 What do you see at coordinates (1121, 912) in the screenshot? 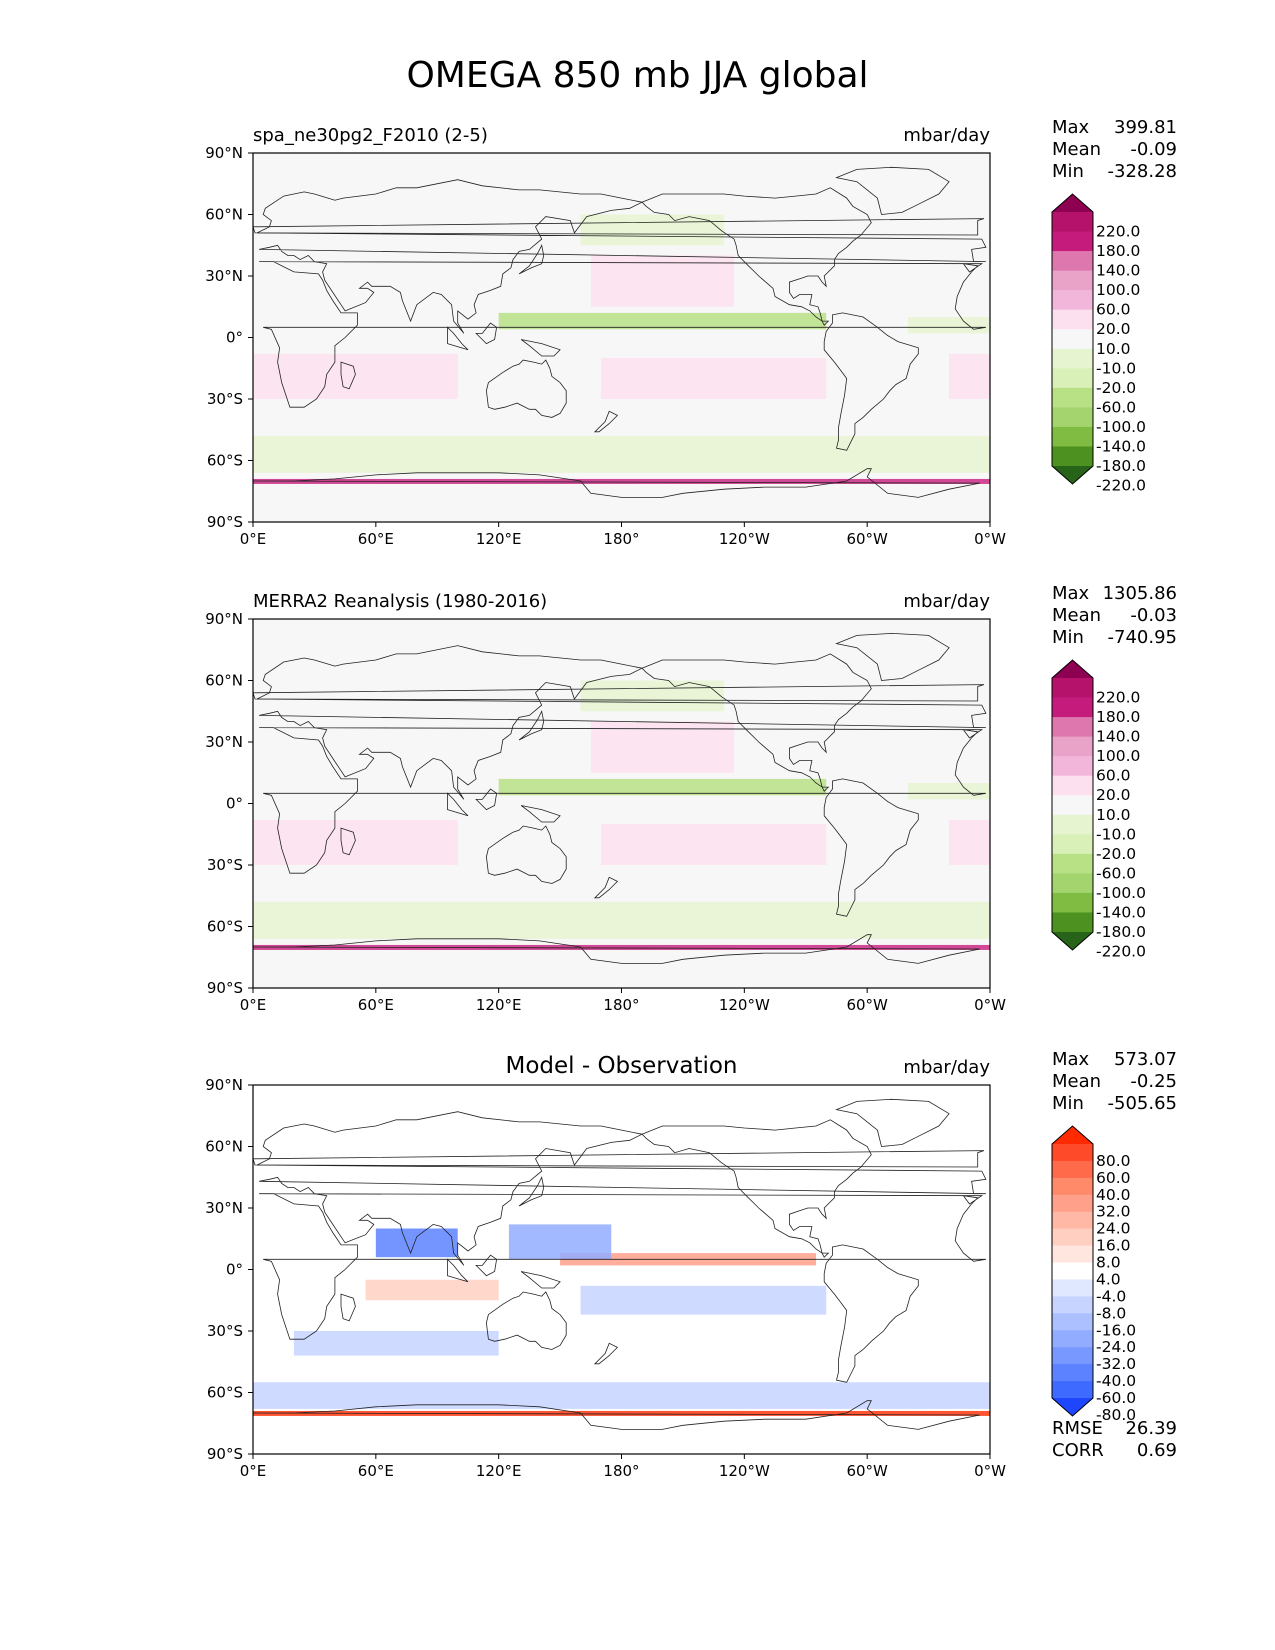
I see `colorbar-label: -140.0` at bounding box center [1121, 912].